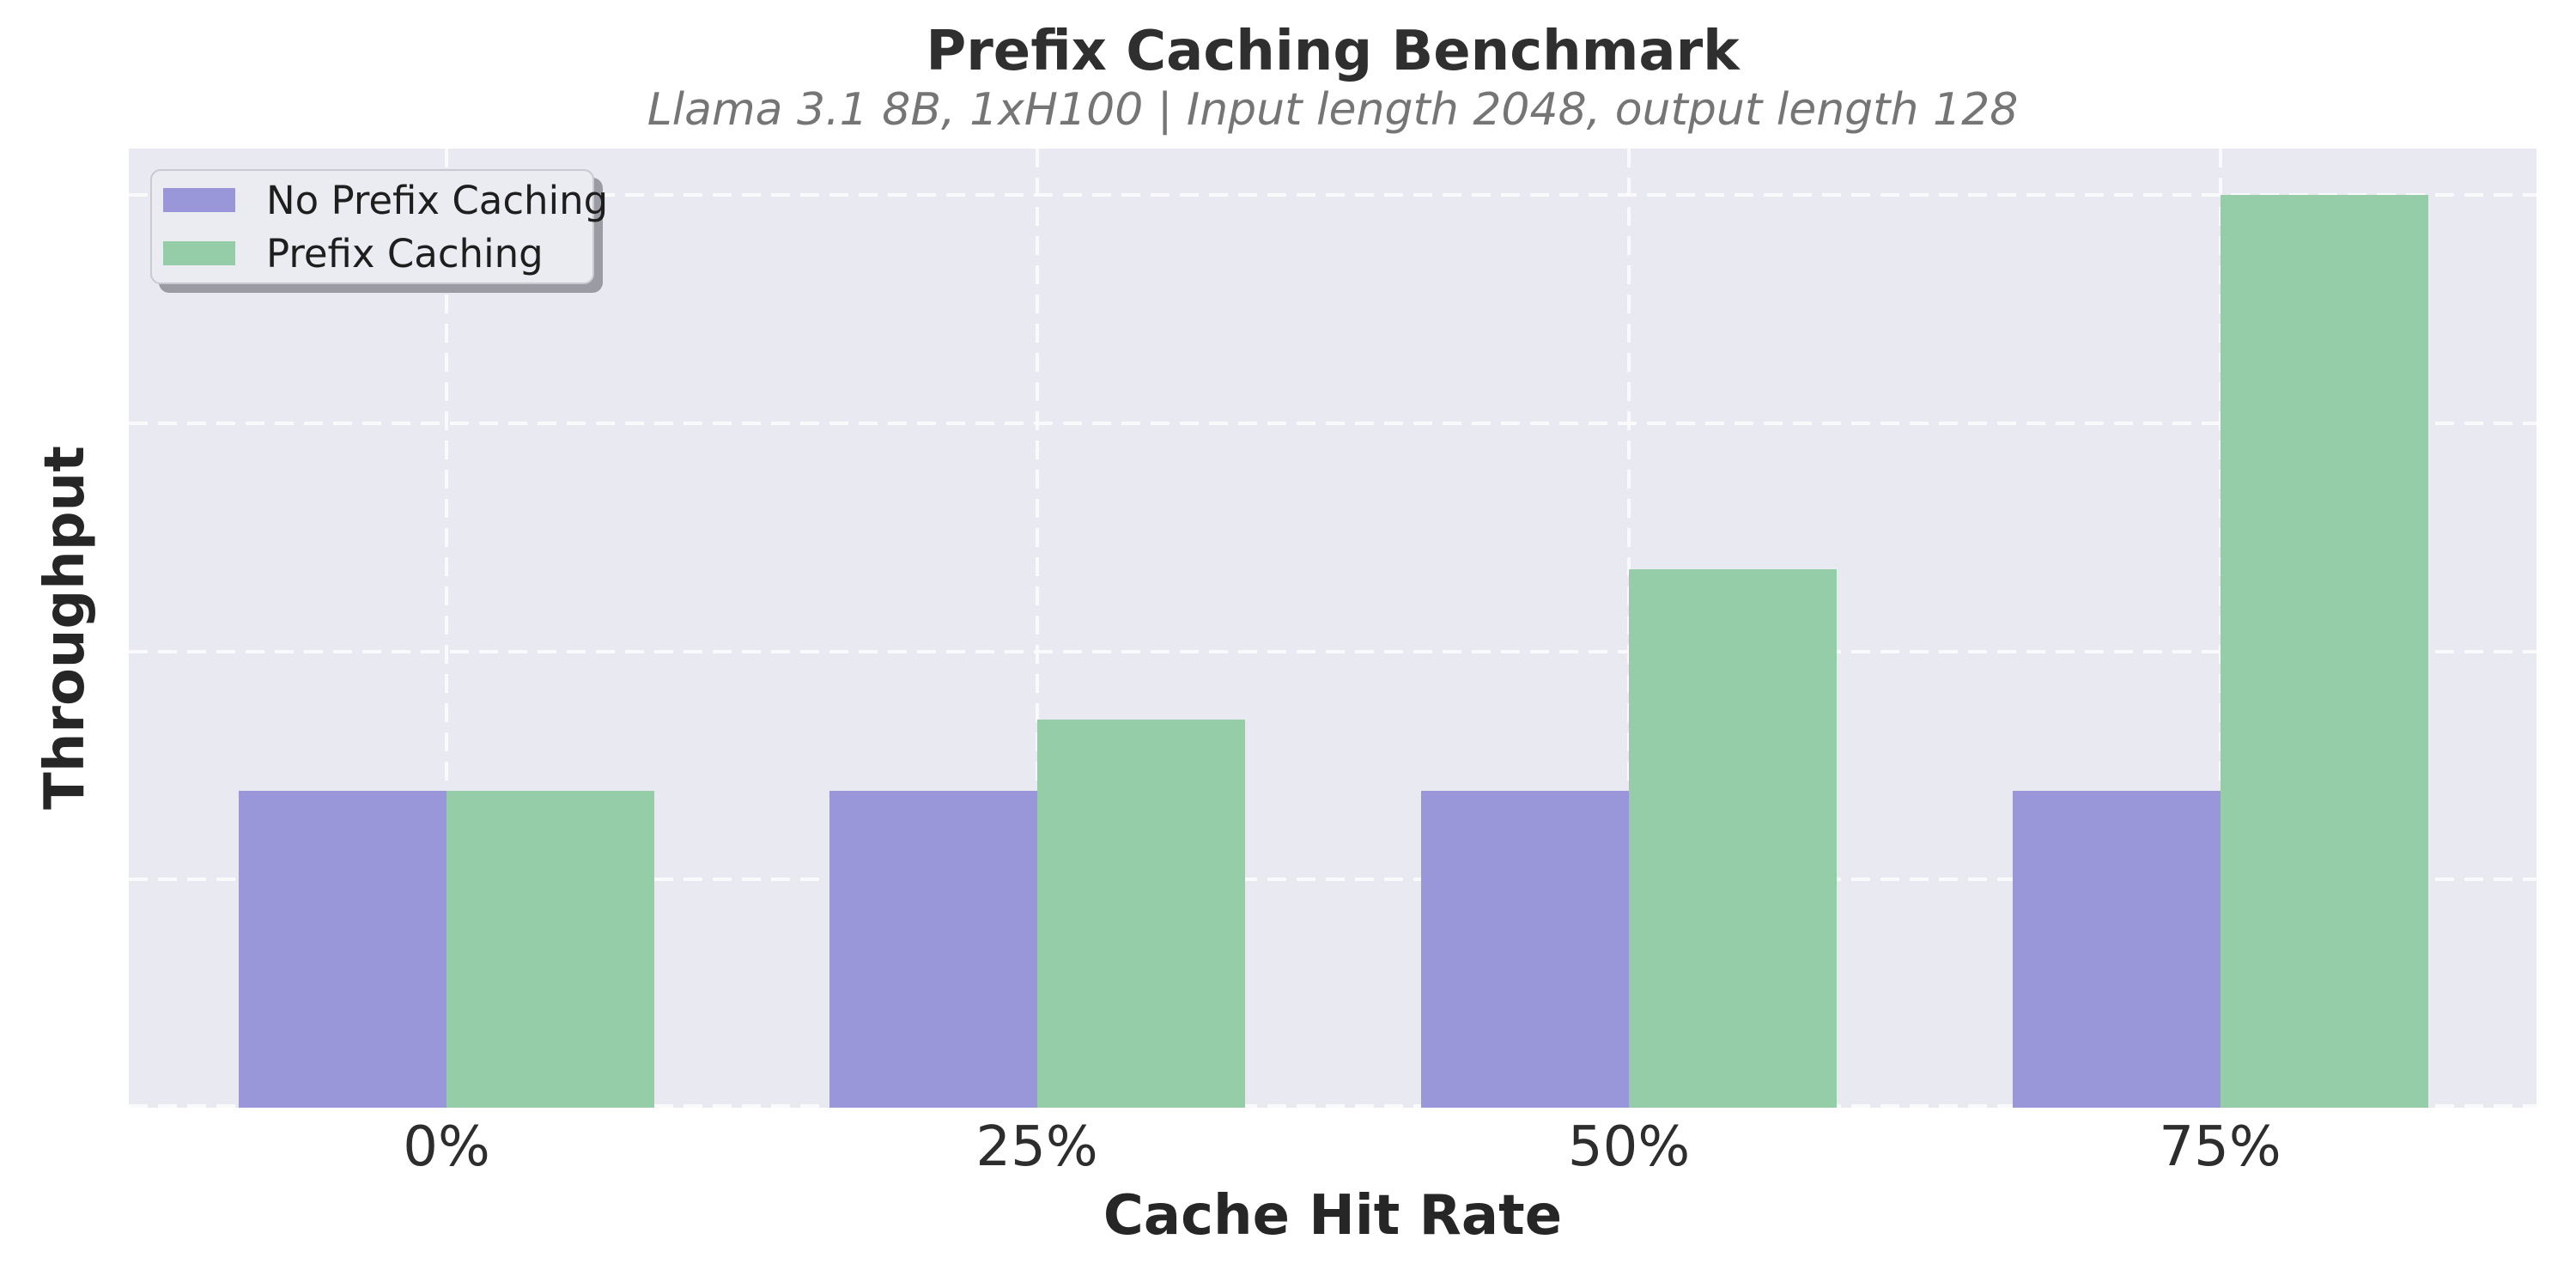 Image resolution: width=2576 pixels, height=1288 pixels. Describe the element at coordinates (1036, 1147) in the screenshot. I see `x-tick-label-25pct: 25%` at that location.